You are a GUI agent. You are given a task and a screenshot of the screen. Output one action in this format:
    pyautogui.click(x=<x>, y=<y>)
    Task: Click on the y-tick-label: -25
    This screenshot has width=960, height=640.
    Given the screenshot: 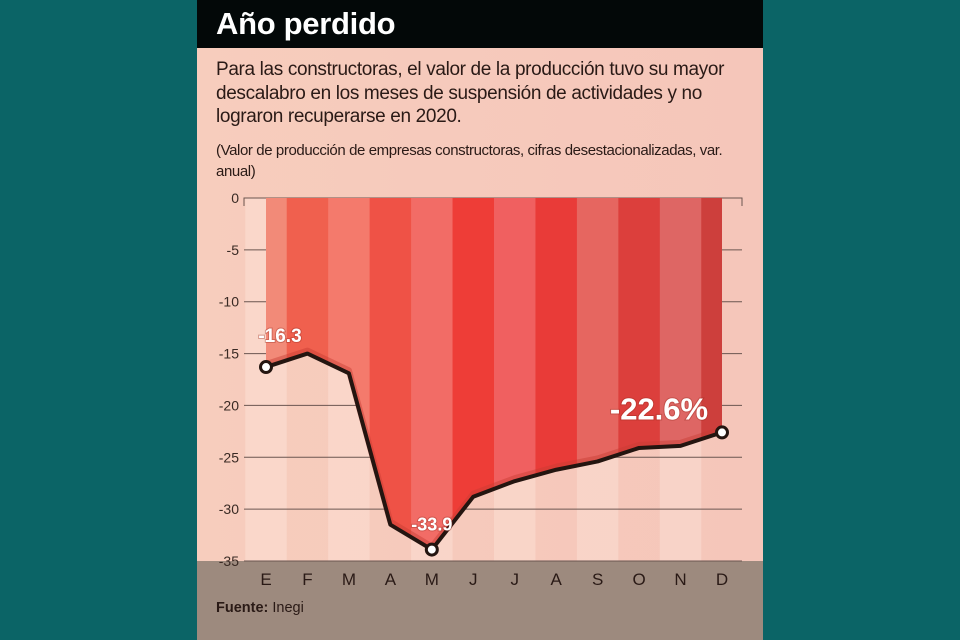 What is the action you would take?
    pyautogui.click(x=229, y=457)
    